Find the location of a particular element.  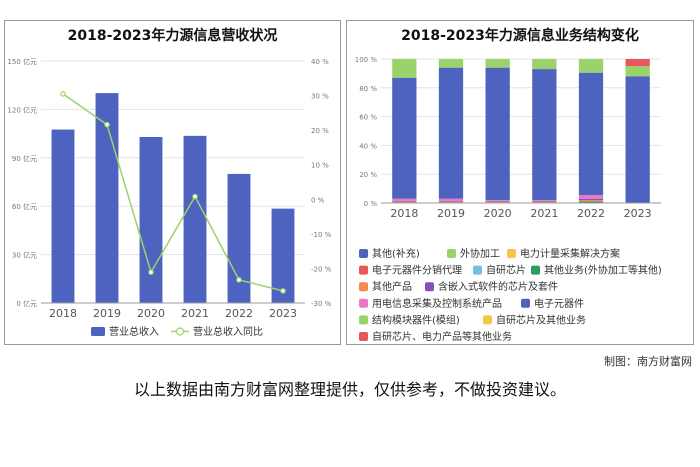

legend-label: 电子元器件分销代理 is located at coordinates (417, 270).